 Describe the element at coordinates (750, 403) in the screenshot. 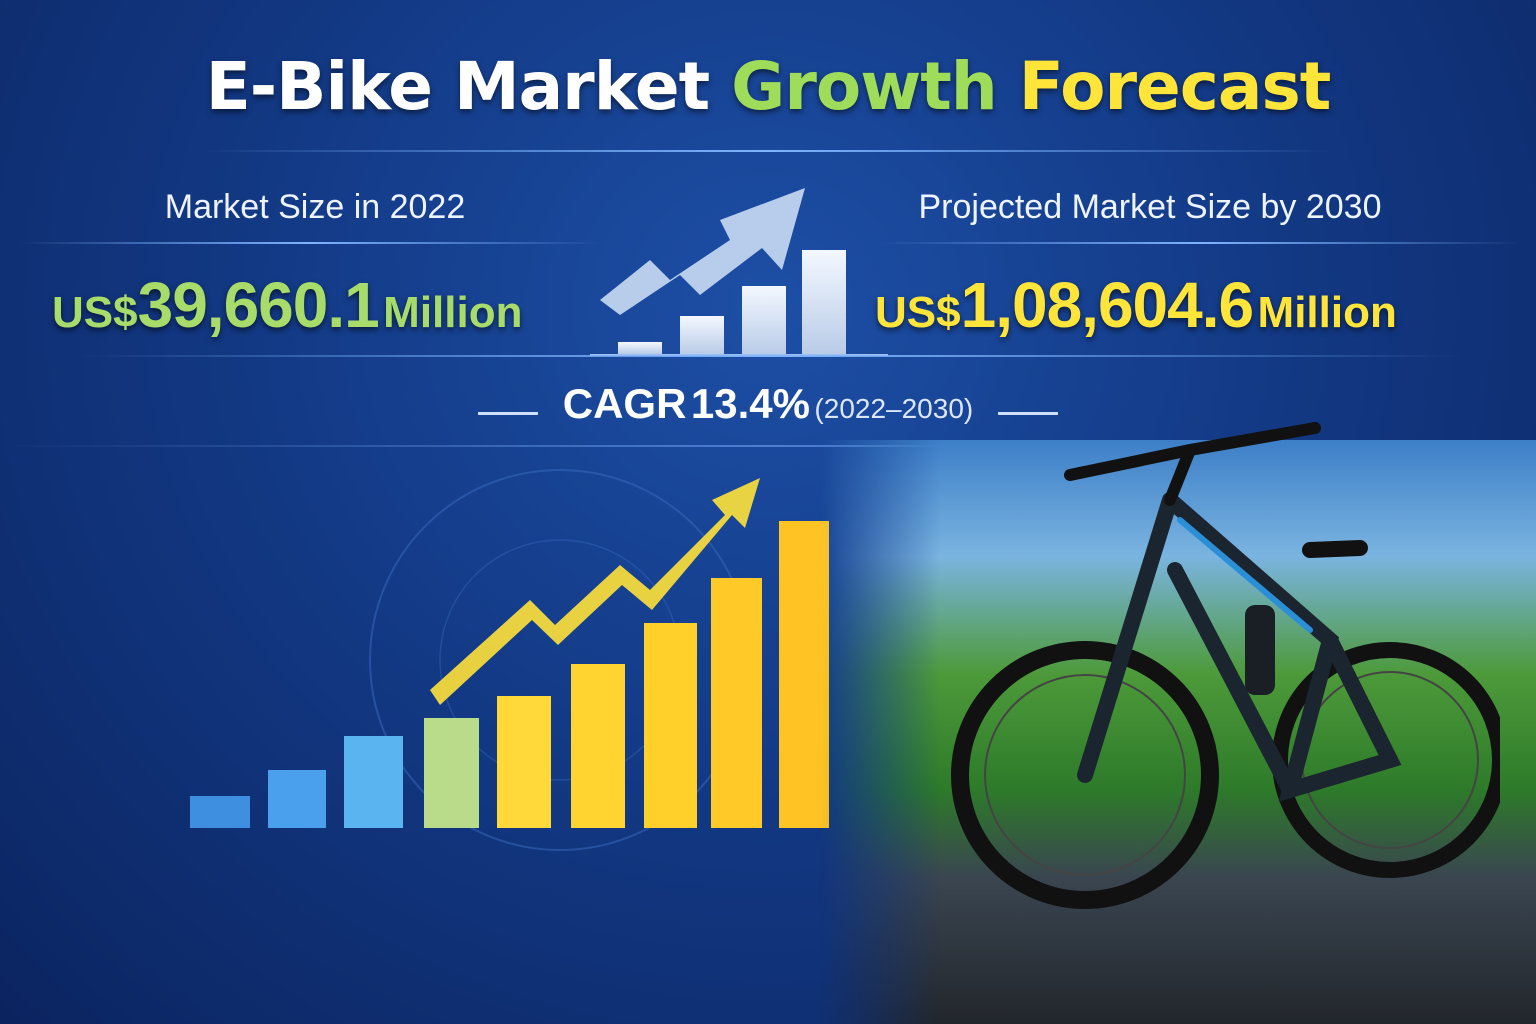

I see `cagr-value: 13.4%` at that location.